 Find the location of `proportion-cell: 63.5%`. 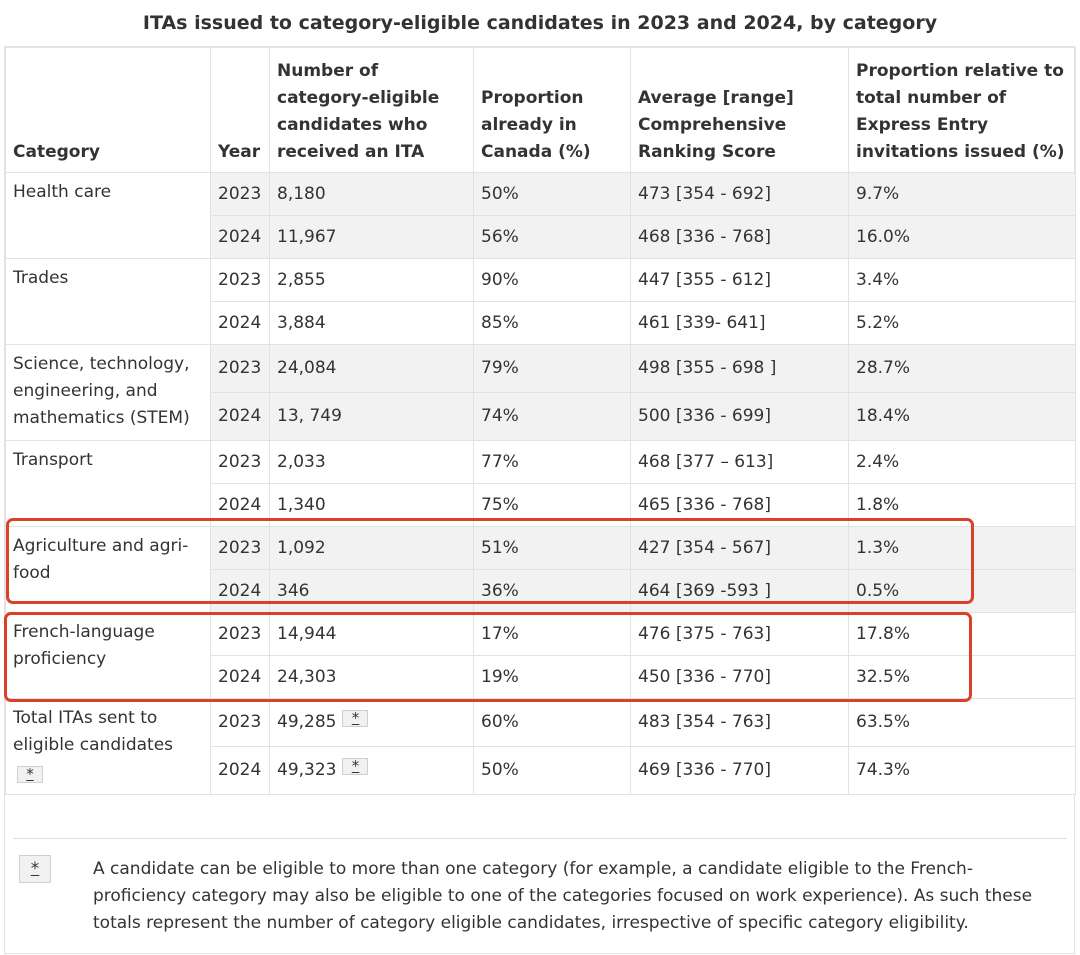

proportion-cell: 63.5% is located at coordinates (962, 722).